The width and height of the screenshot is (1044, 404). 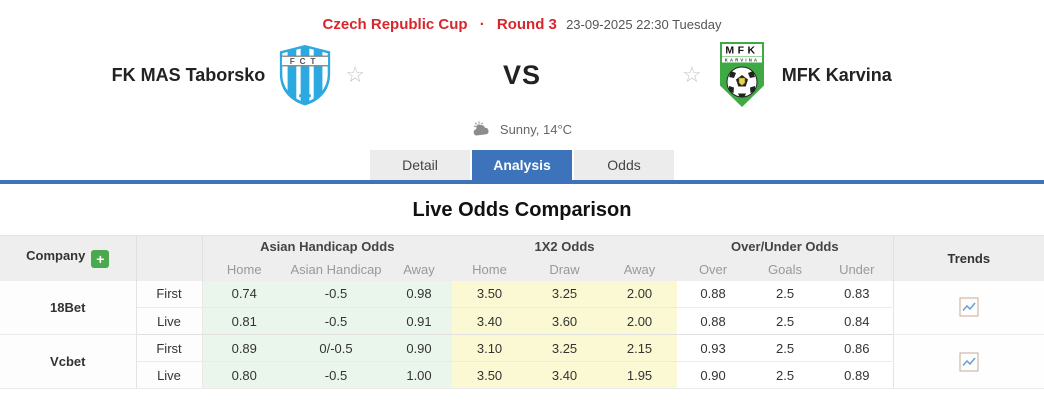 I want to click on weather-row: Sunny, 14°C, so click(x=522, y=129).